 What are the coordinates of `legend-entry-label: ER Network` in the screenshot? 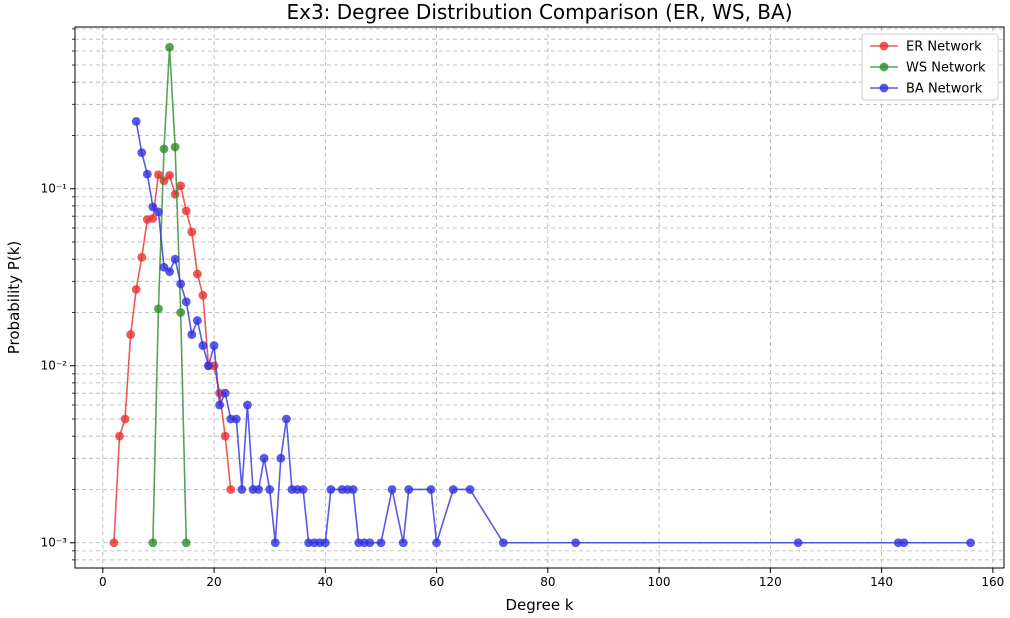 It's located at (944, 47).